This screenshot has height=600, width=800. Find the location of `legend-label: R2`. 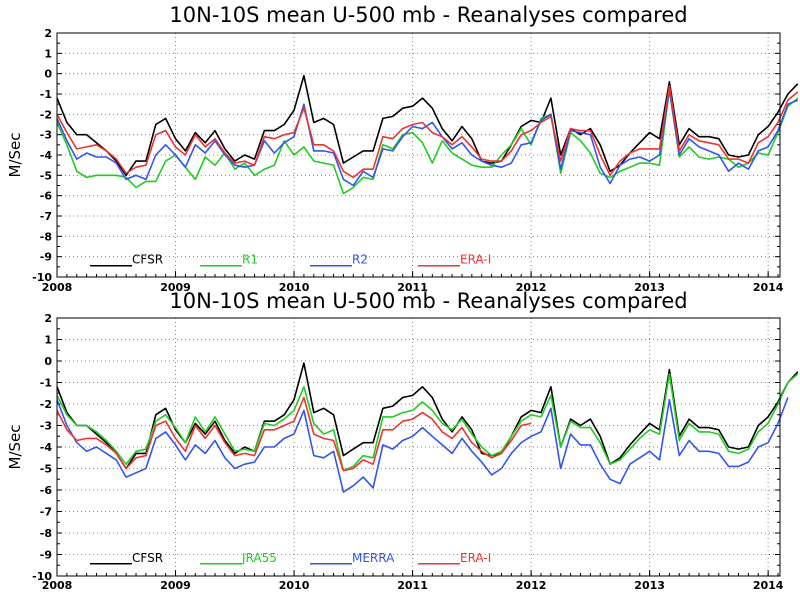

legend-label: R2 is located at coordinates (360, 260).